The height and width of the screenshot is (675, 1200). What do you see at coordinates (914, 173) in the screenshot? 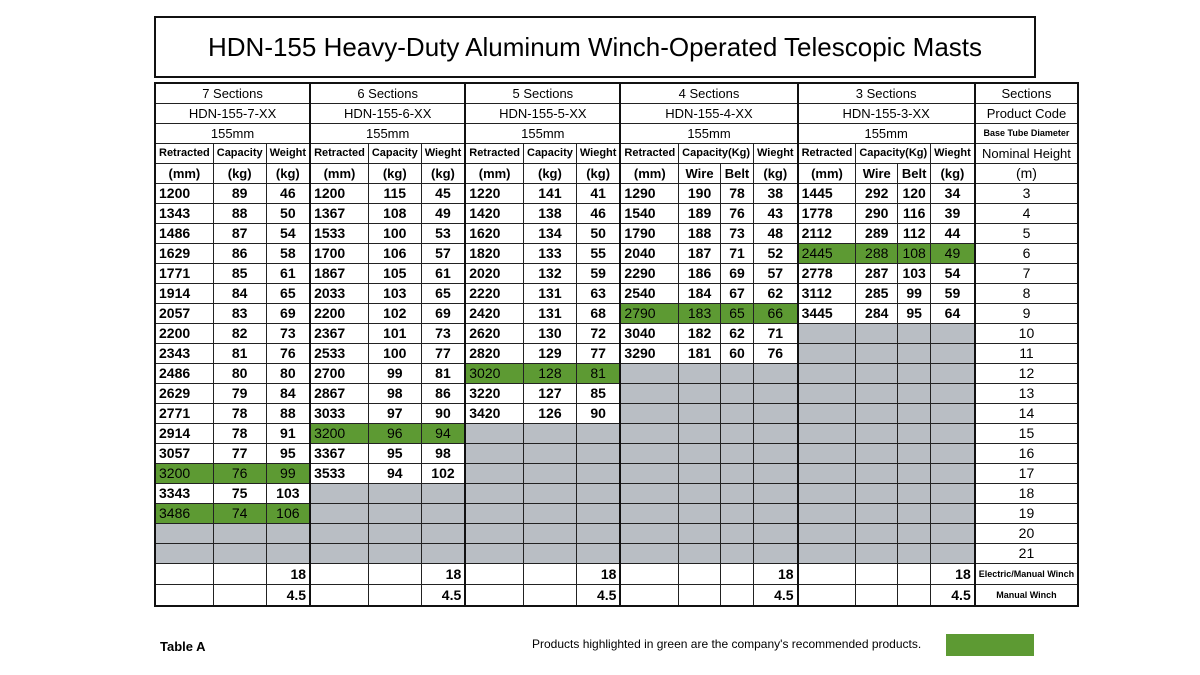
I see `unit-label: Belt` at bounding box center [914, 173].